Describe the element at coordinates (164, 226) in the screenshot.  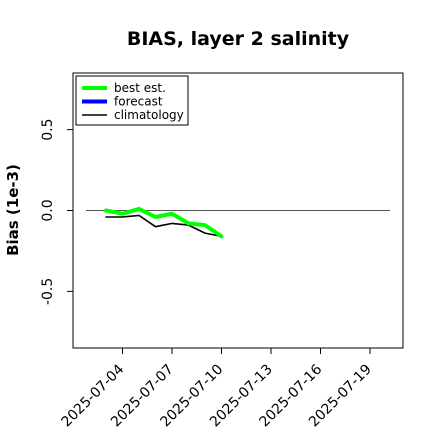
I see `series-line-climatology` at that location.